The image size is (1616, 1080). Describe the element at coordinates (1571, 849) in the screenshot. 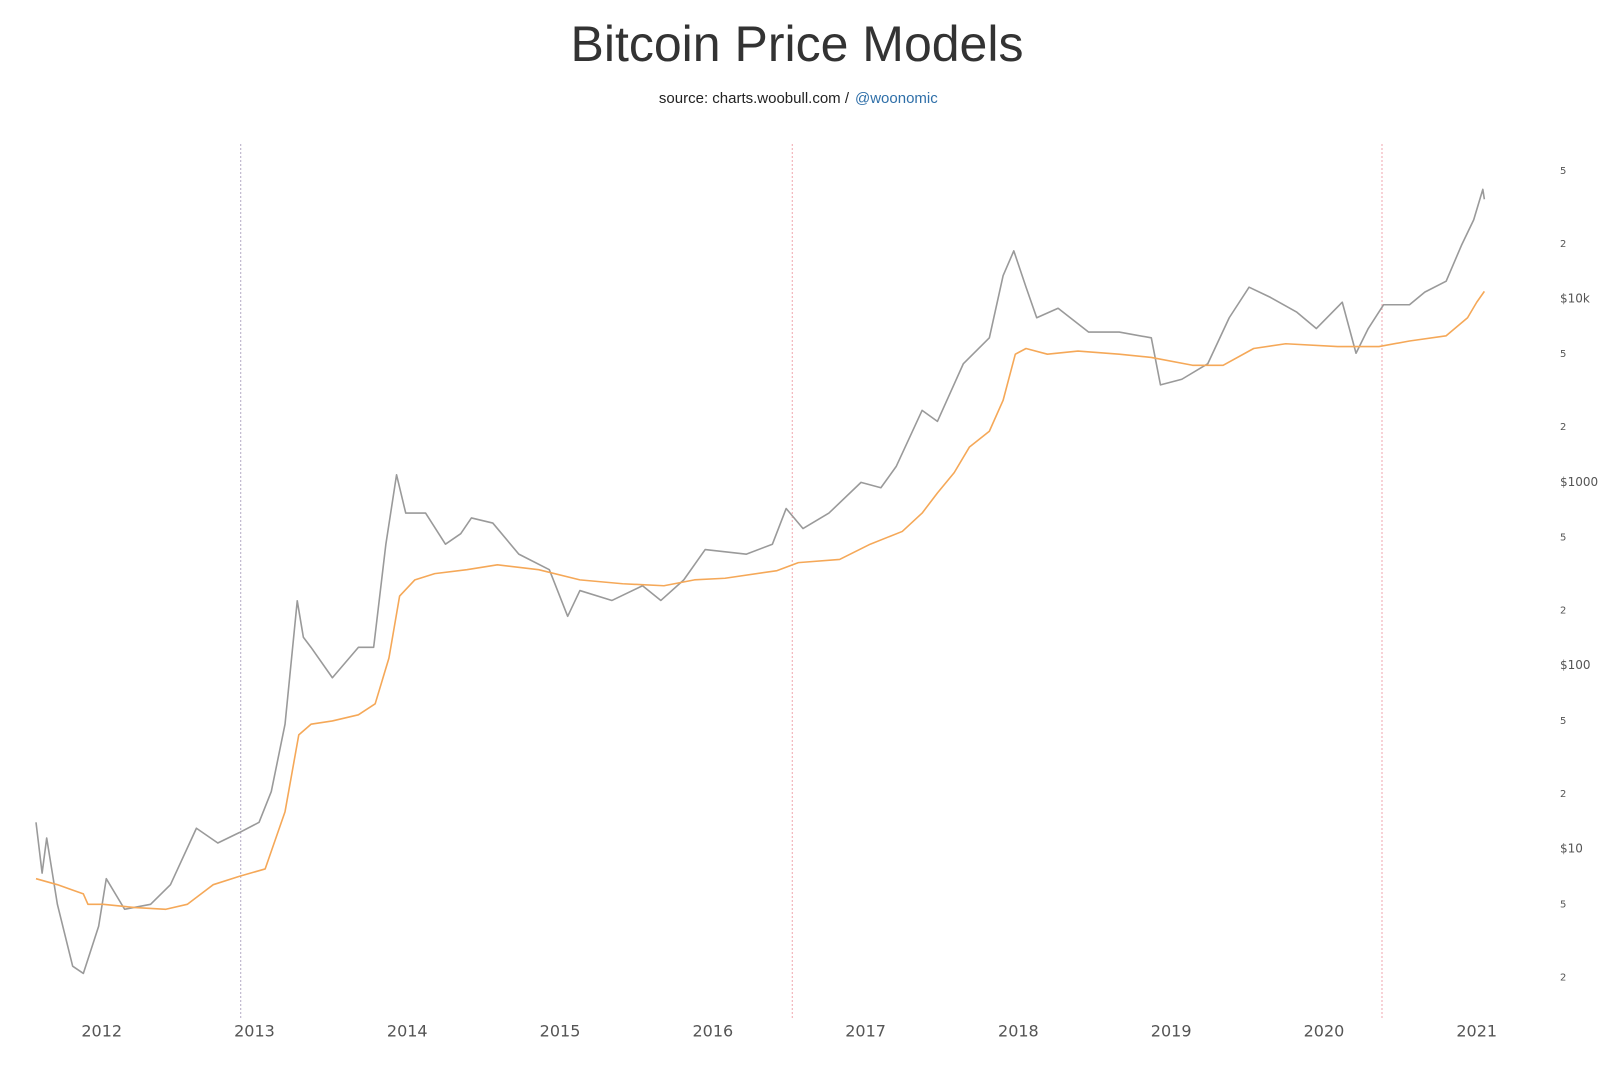

I see `y-tick-label: $10` at that location.